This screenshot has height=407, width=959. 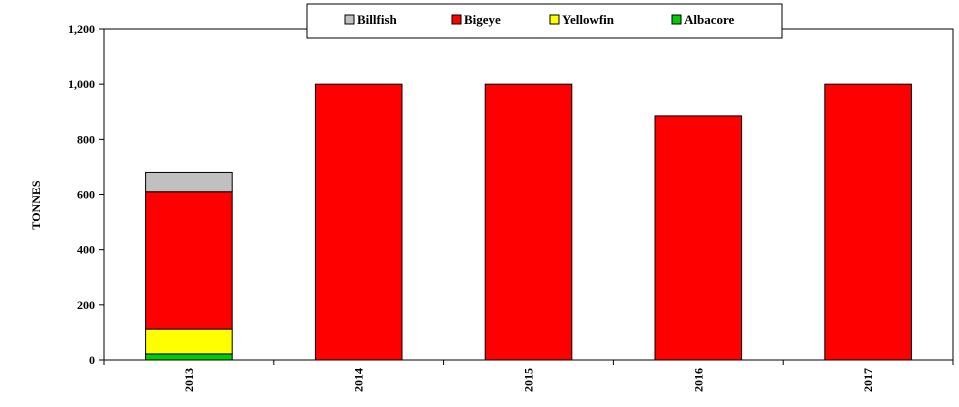 What do you see at coordinates (189, 182) in the screenshot?
I see `bar-segment-billfish-2013` at bounding box center [189, 182].